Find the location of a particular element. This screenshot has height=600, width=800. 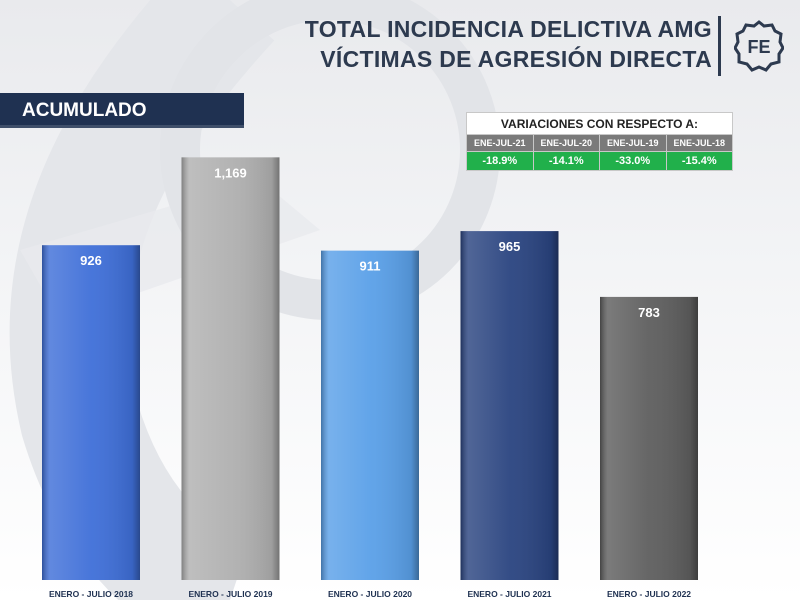

variation-period: ENE-JUL-21 is located at coordinates (500, 143).